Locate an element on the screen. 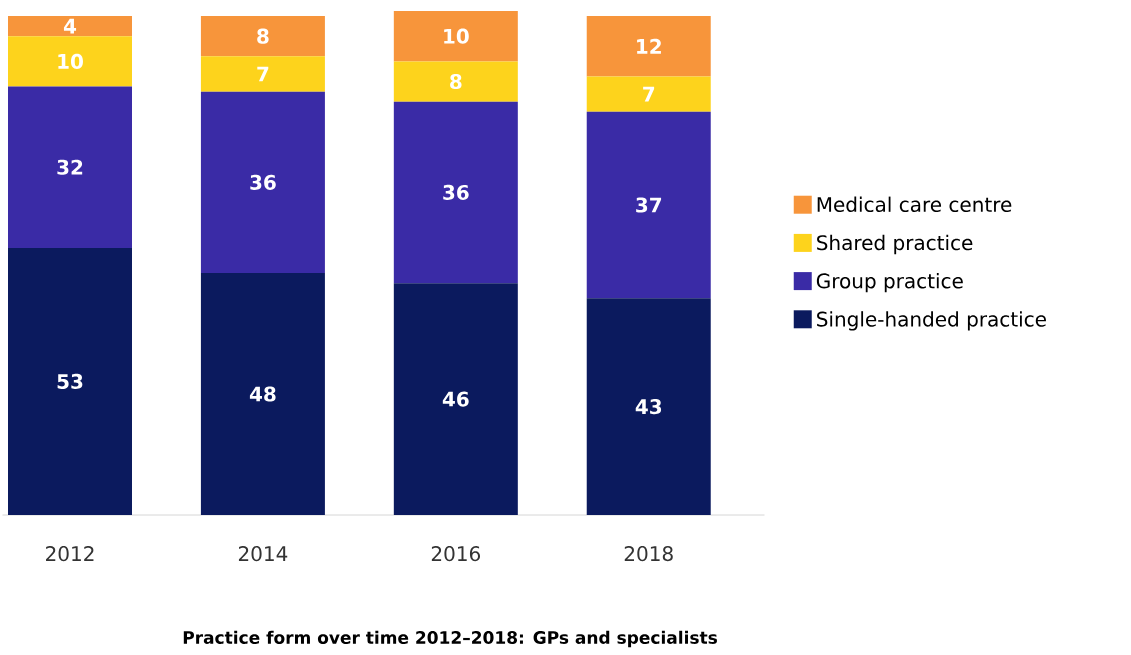 The image size is (1131, 655). data-label: 48 is located at coordinates (262, 394).